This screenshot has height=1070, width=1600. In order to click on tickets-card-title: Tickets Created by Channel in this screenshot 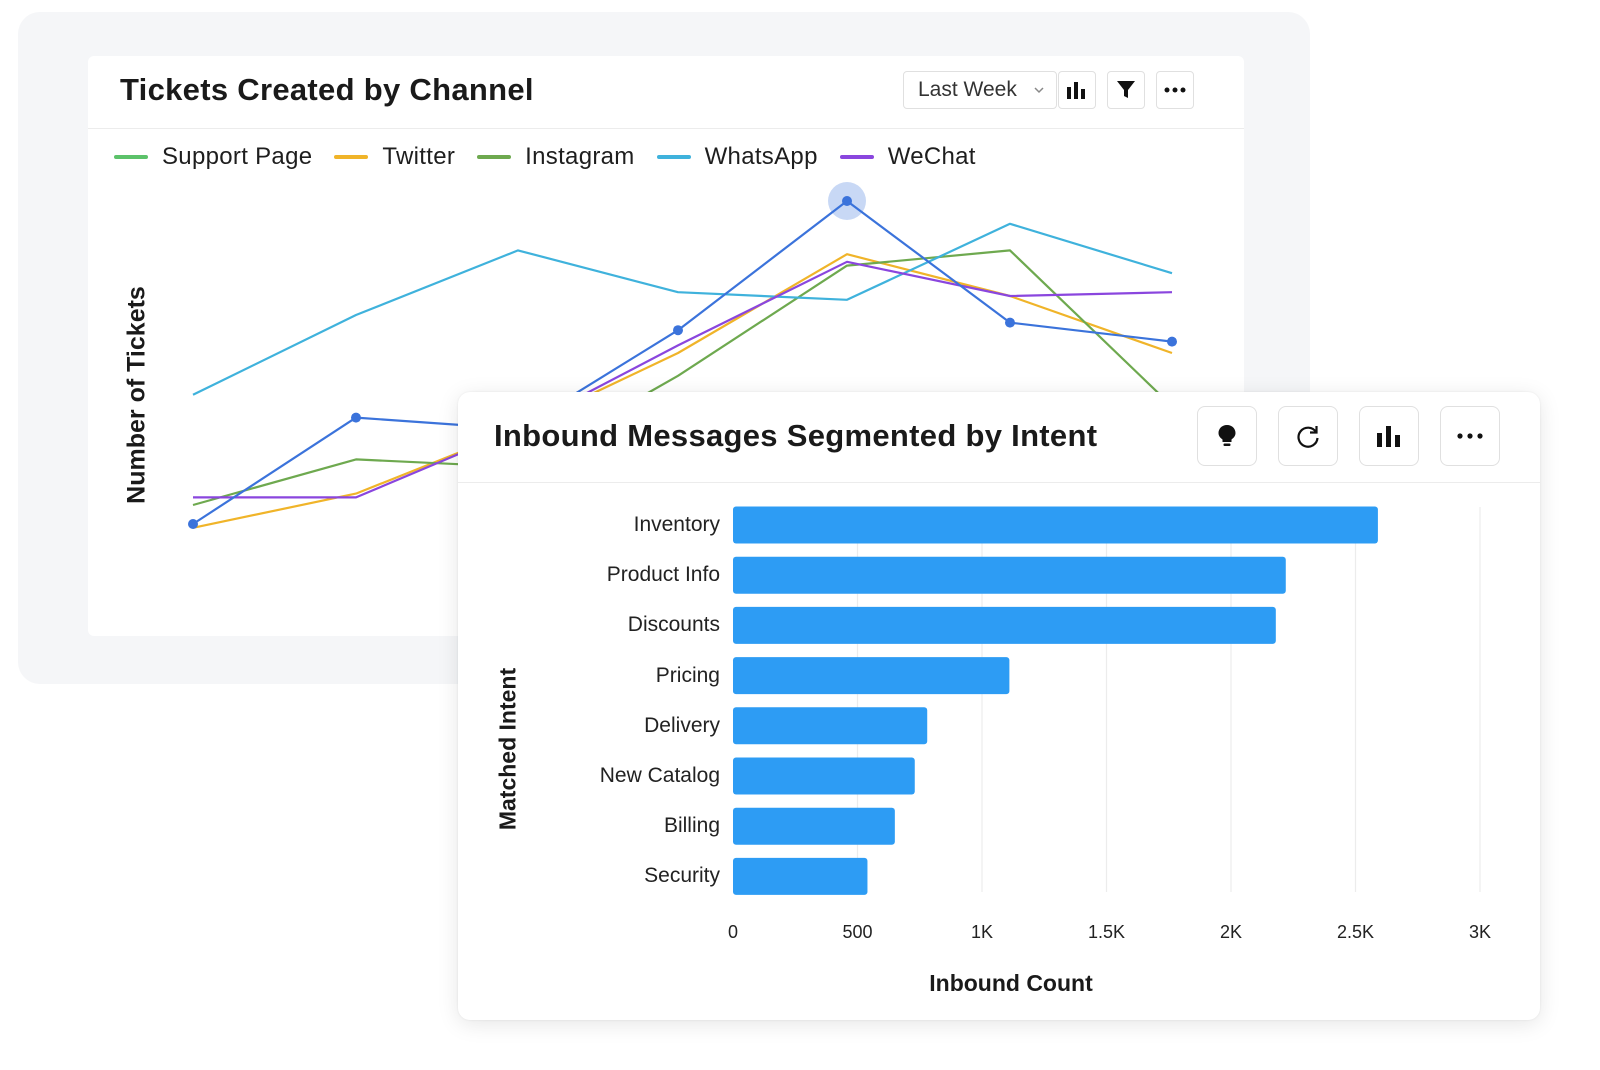, I will do `click(327, 89)`.